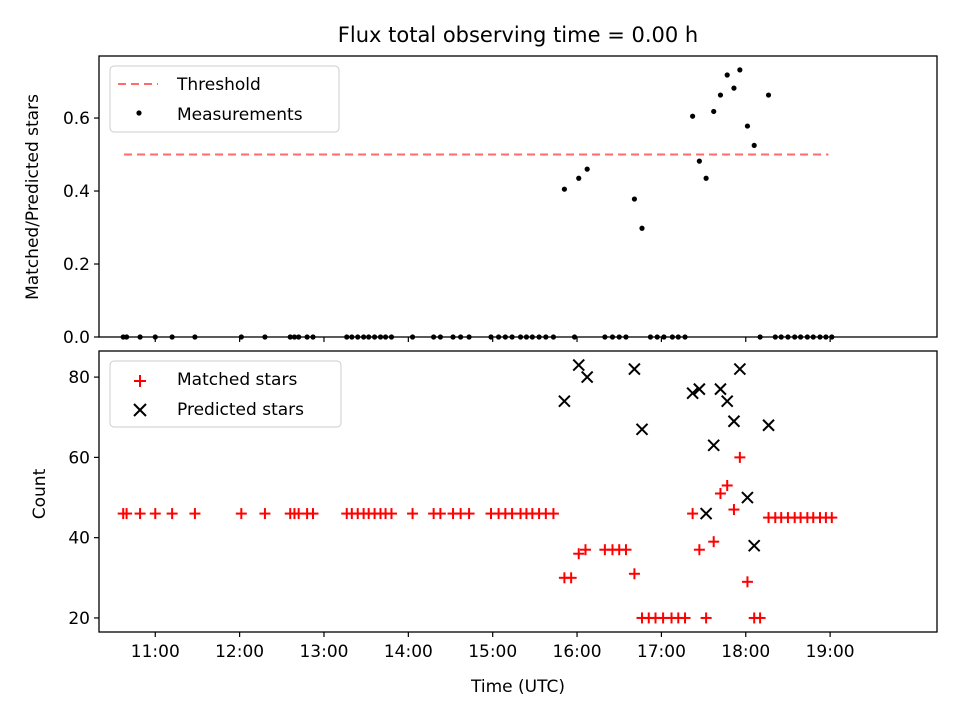  I want to click on threshold-legend-label: Threshold, so click(218, 85).